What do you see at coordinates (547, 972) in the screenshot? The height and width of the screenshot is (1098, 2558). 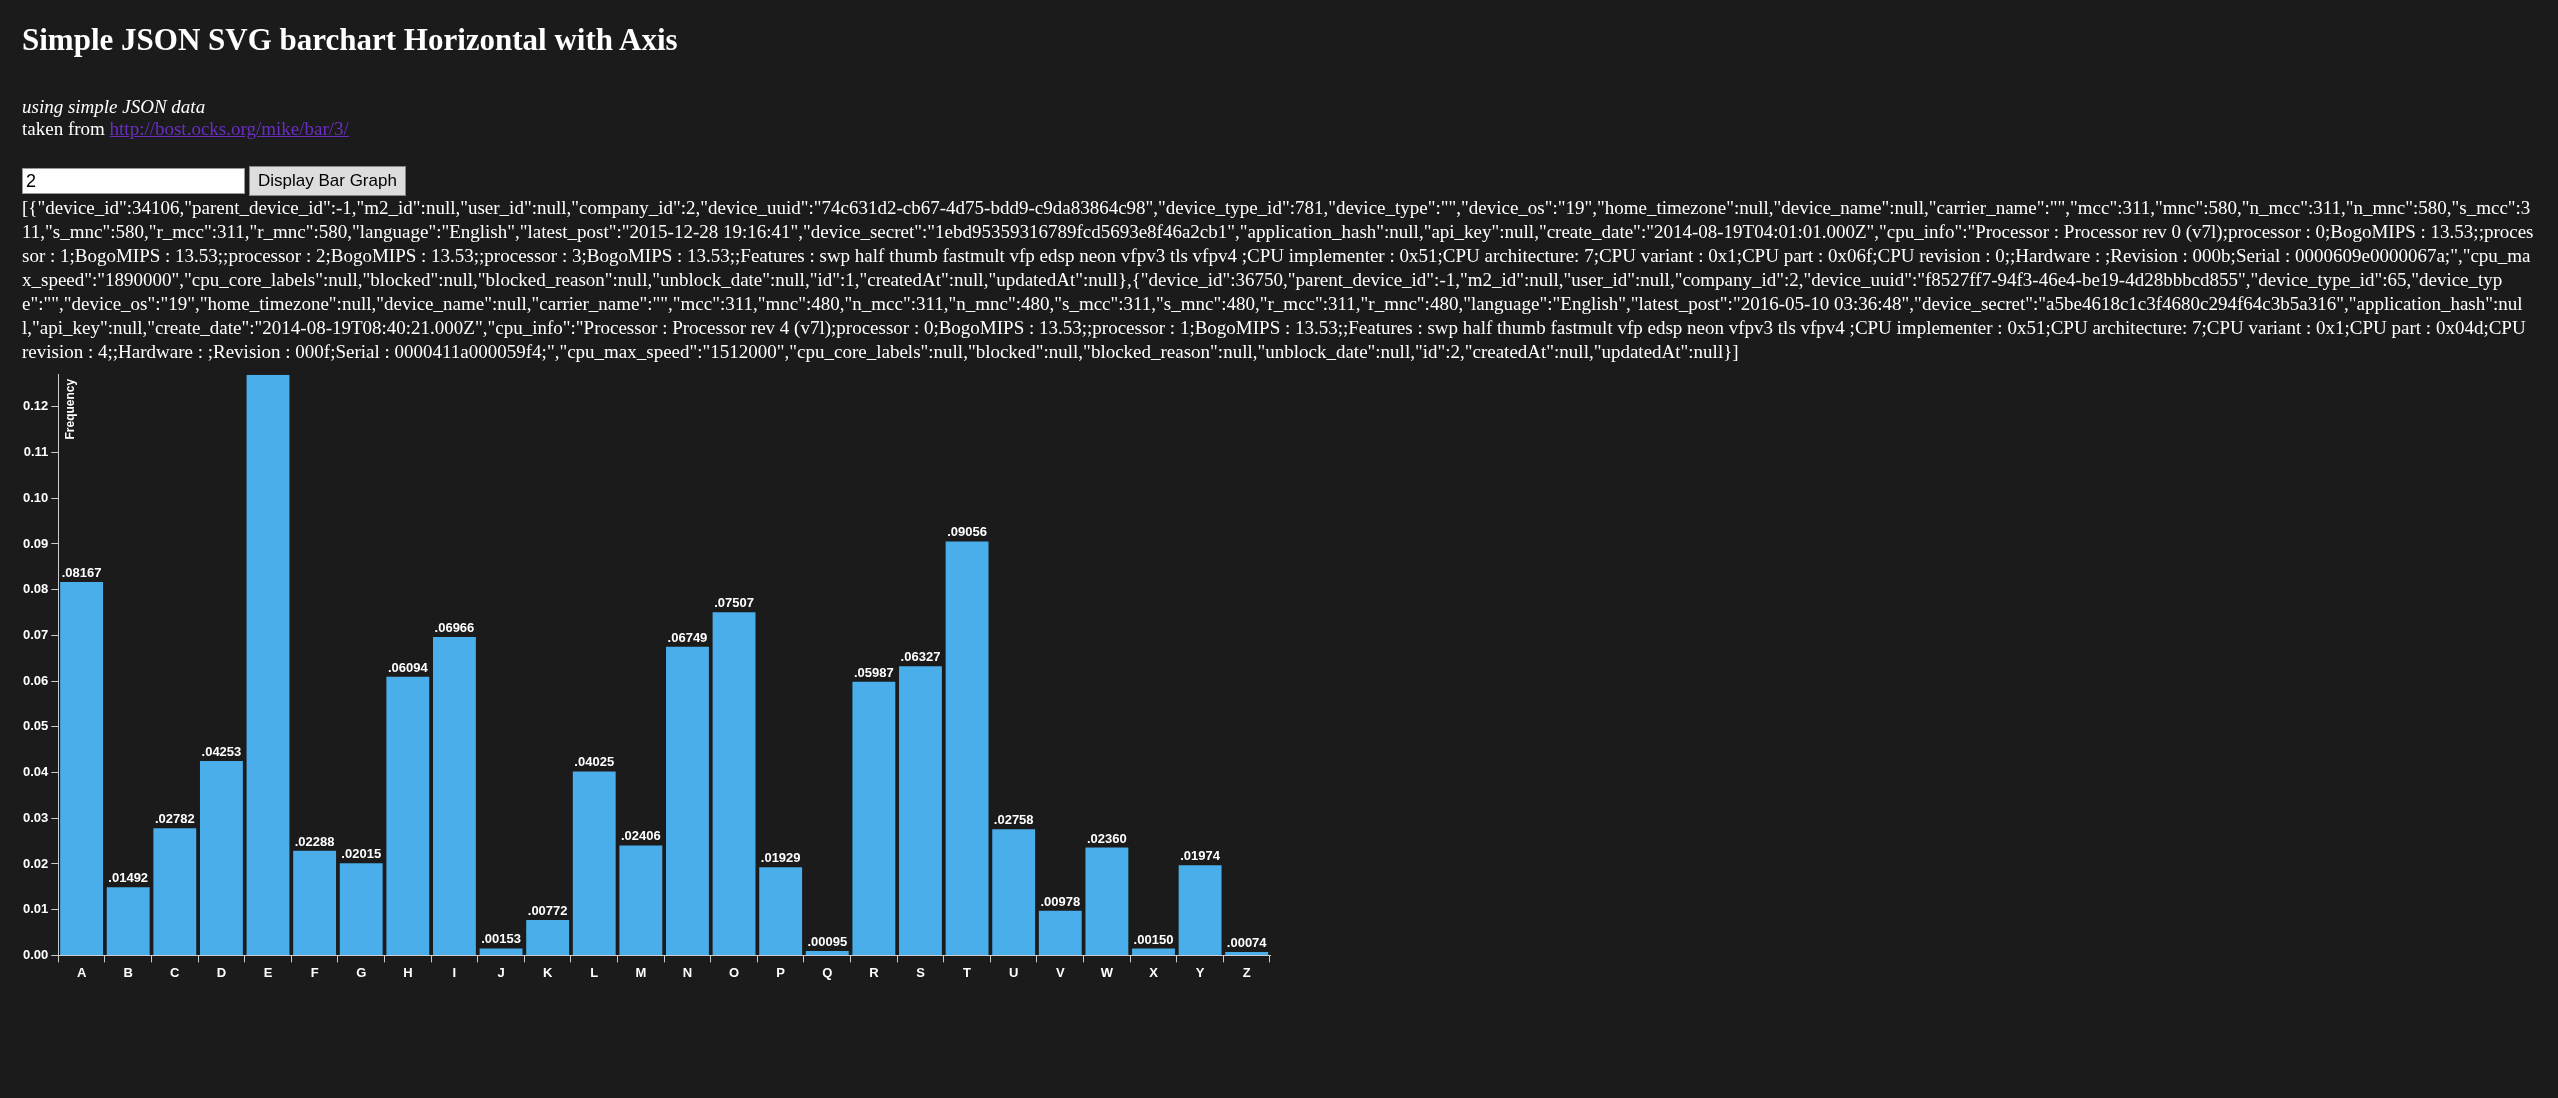 I see `x-tick-label: K` at bounding box center [547, 972].